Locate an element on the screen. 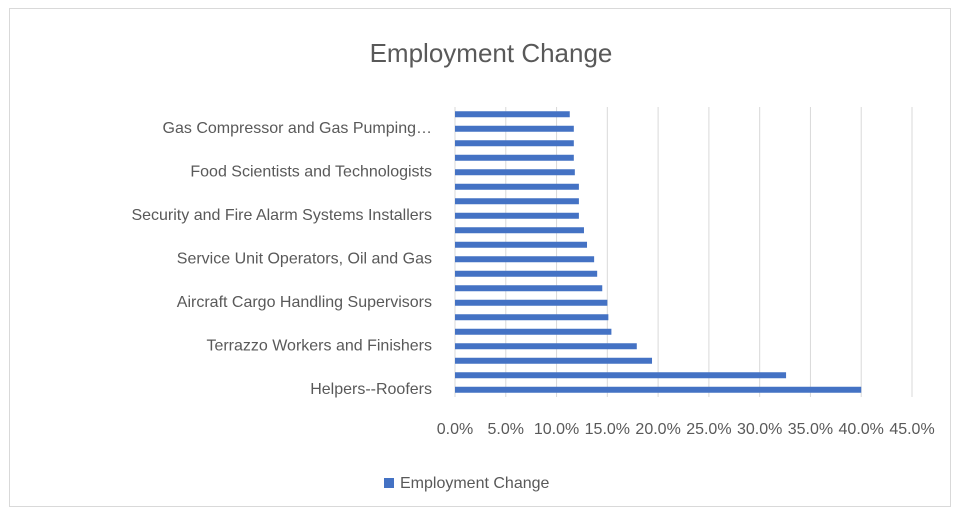 The width and height of the screenshot is (960, 514). x-tick-label: 15.0% is located at coordinates (607, 429).